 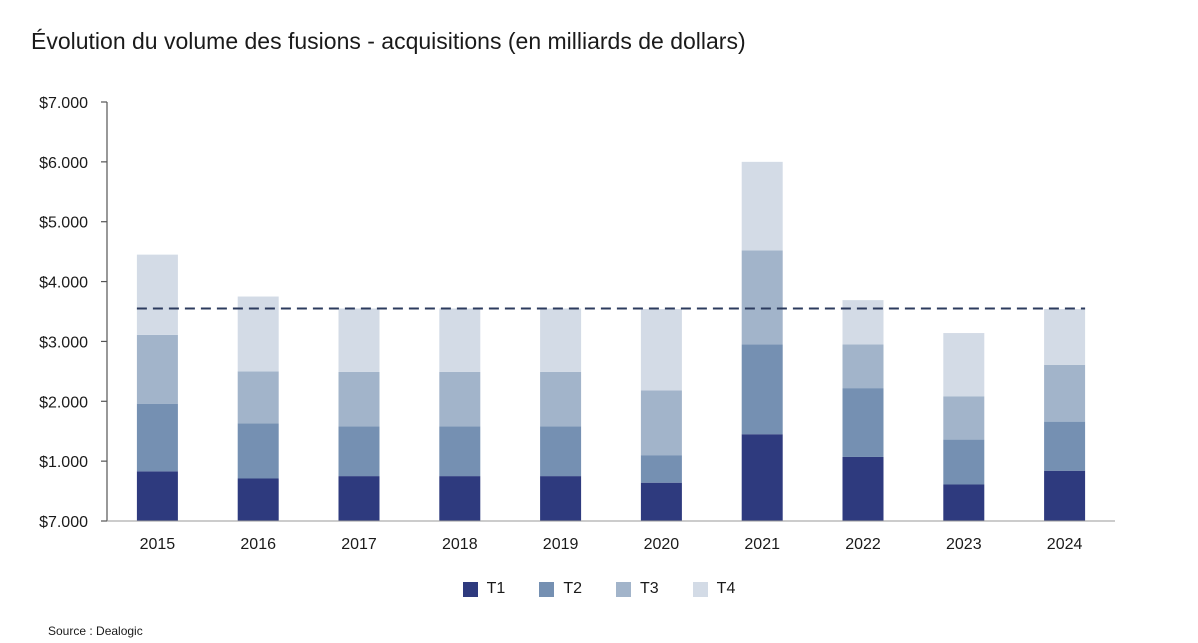 I want to click on bar-segment-t1-2020, so click(x=661, y=501).